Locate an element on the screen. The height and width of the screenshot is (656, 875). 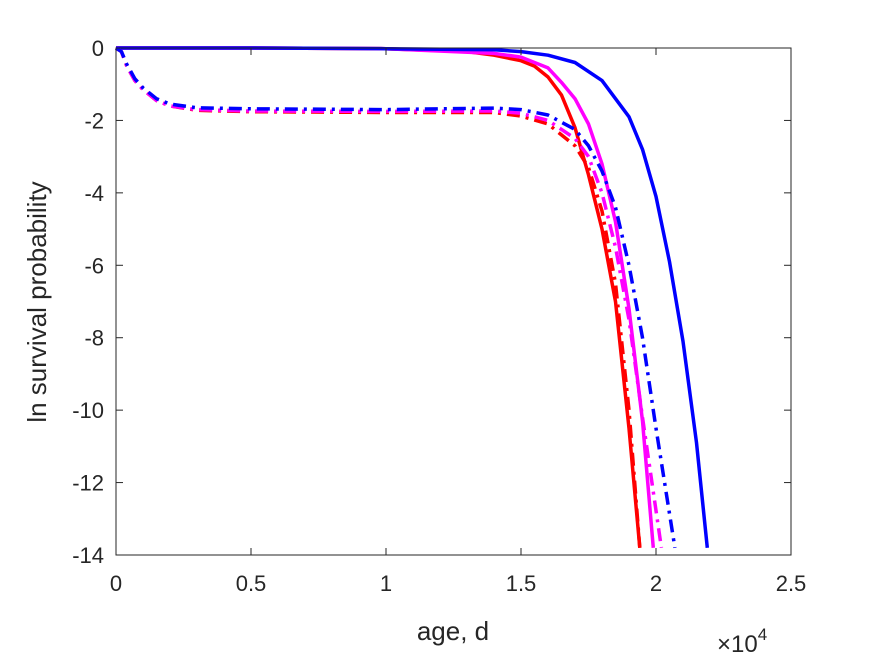
x-axis-label: age, d is located at coordinates (453, 631).